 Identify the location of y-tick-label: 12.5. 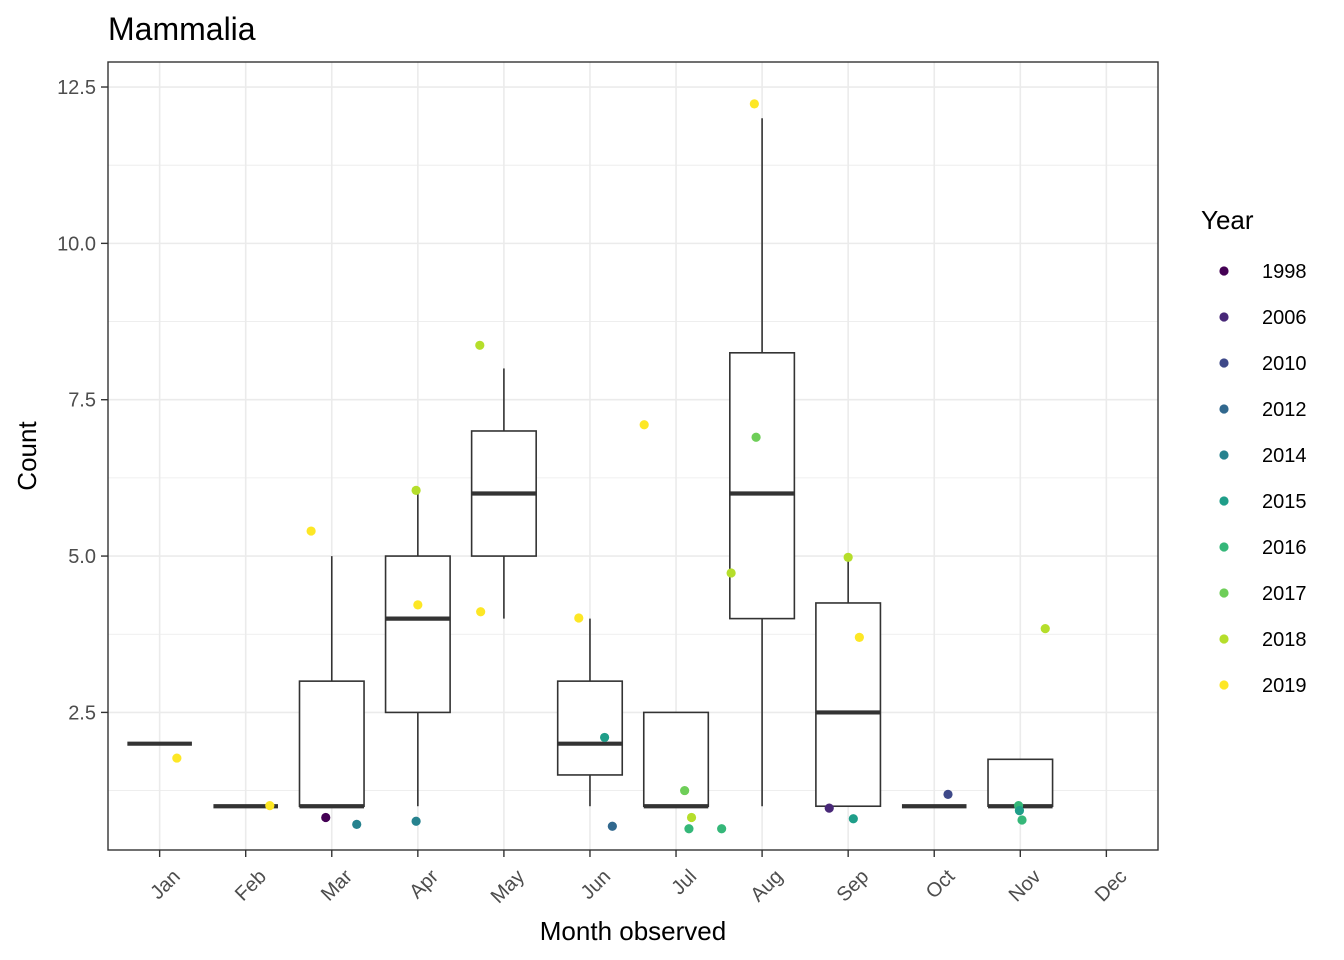
(76, 88).